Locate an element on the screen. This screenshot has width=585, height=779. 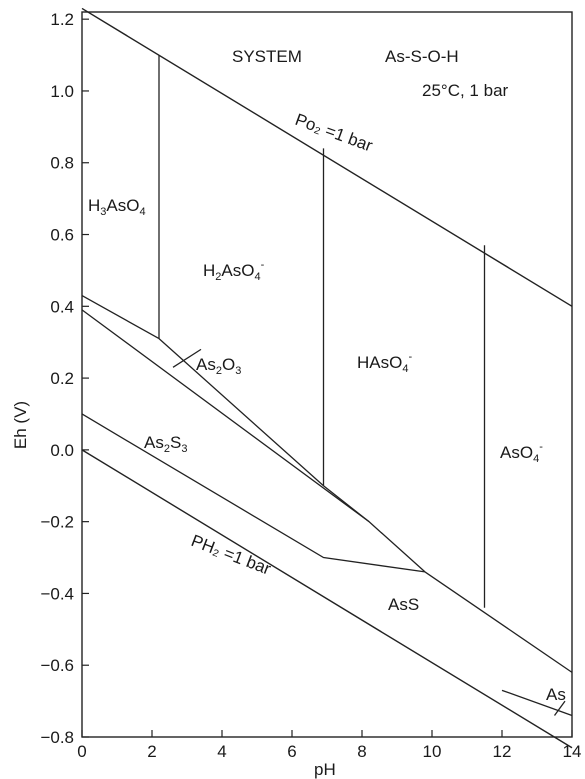
y-tick-label: −0.8 is located at coordinates (57, 737).